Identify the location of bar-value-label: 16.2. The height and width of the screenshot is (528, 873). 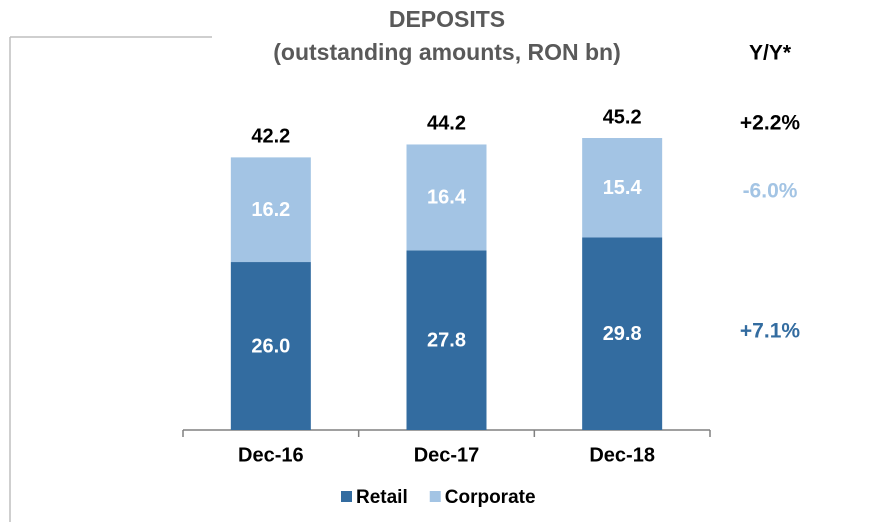
(270, 210).